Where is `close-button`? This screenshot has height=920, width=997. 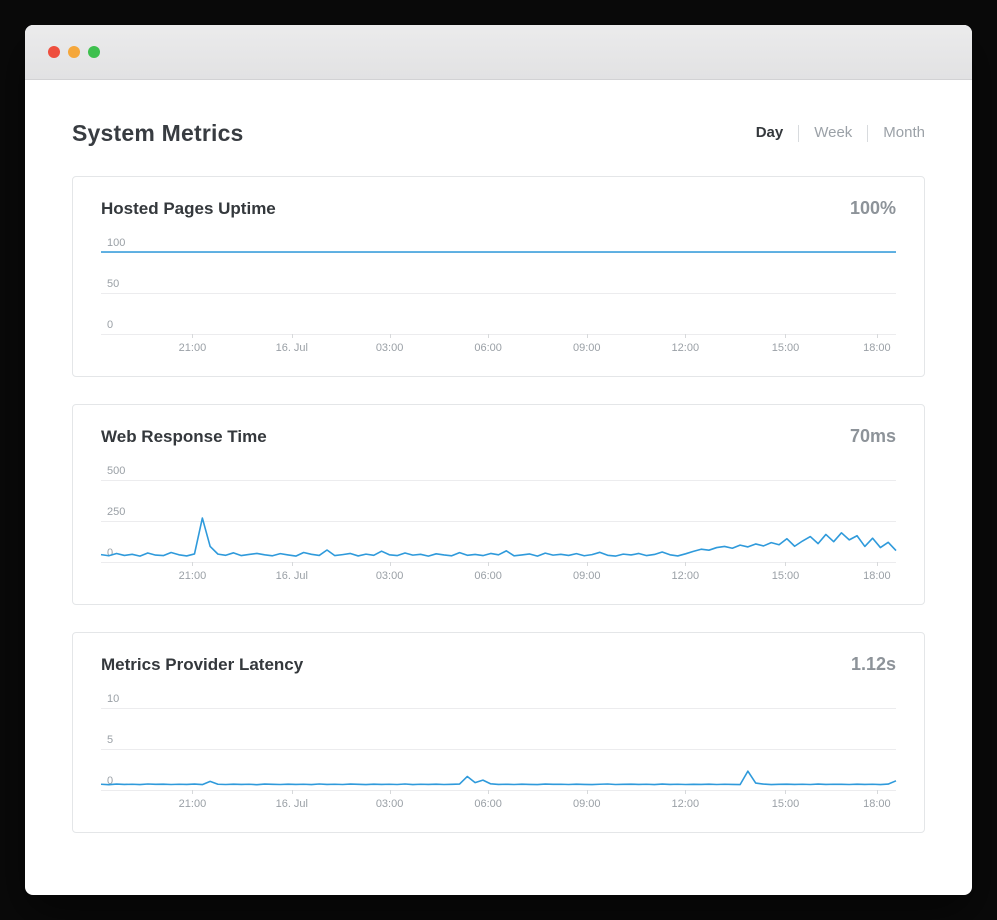
close-button is located at coordinates (54, 52).